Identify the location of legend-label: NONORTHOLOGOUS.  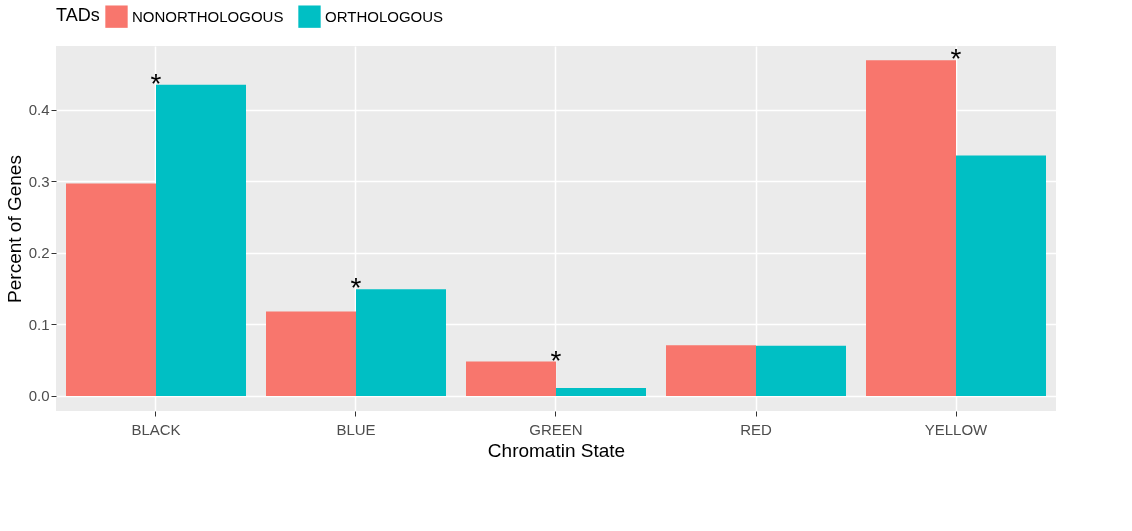
(208, 16).